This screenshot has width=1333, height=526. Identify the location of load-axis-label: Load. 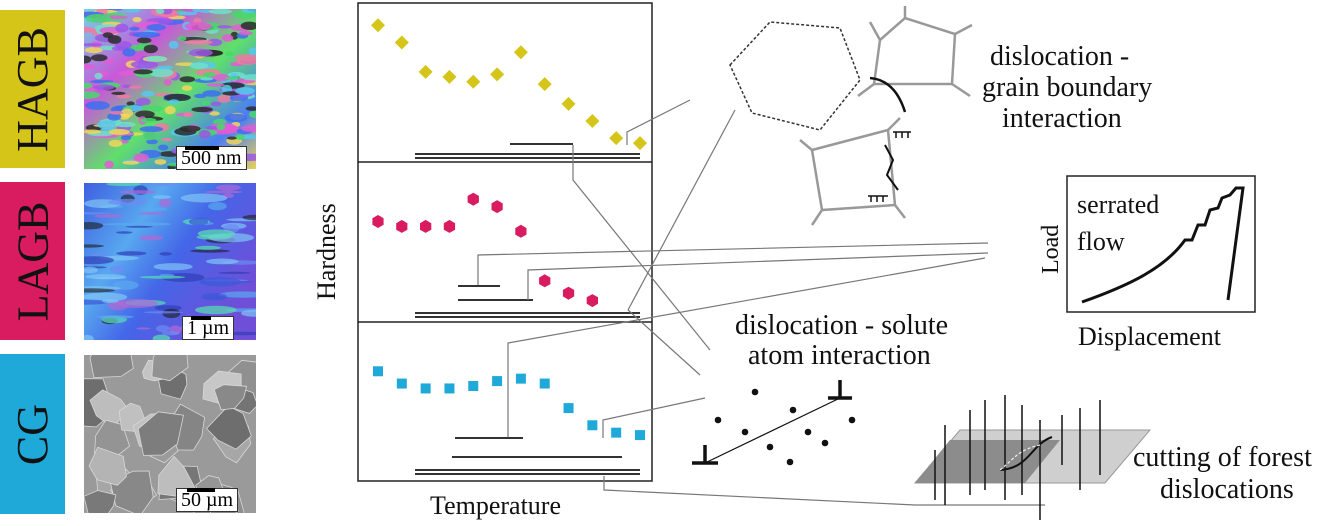
(1051, 249).